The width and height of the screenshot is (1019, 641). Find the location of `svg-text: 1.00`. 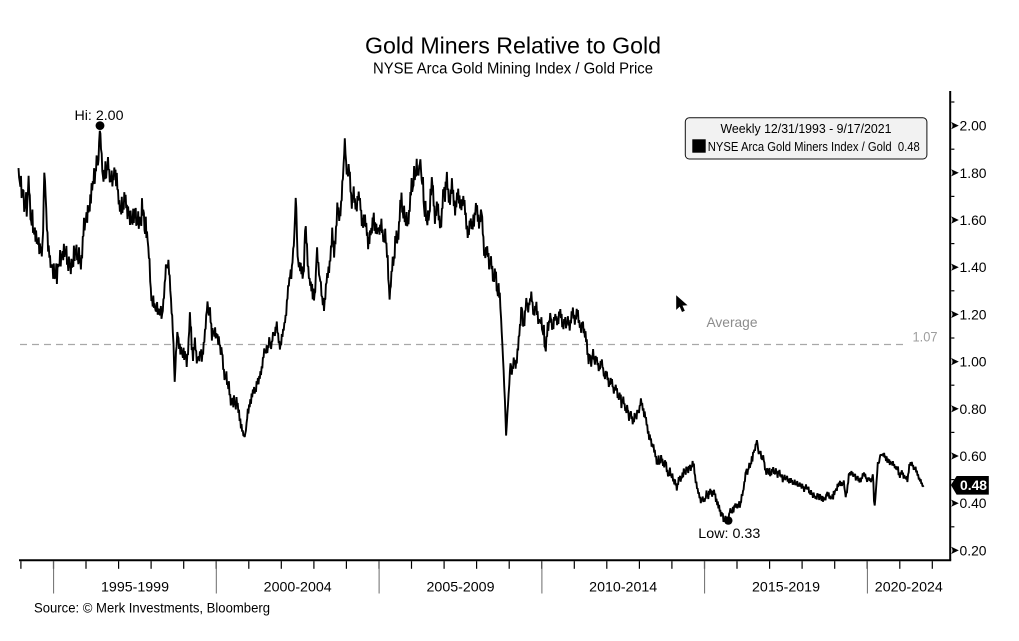

svg-text: 1.00 is located at coordinates (973, 362).